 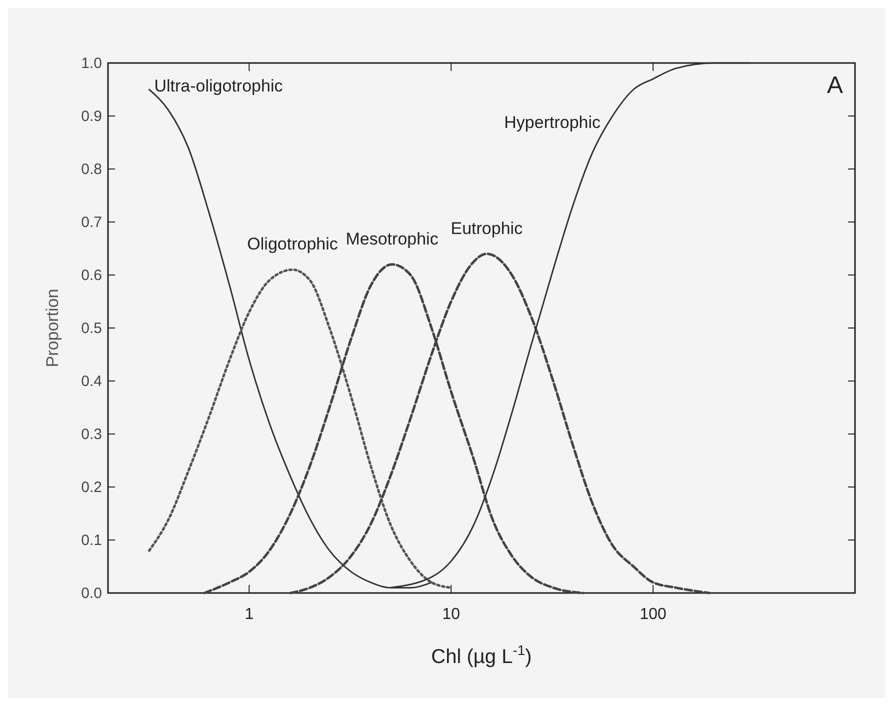 I want to click on y-tick-label: 0.1, so click(x=91, y=540).